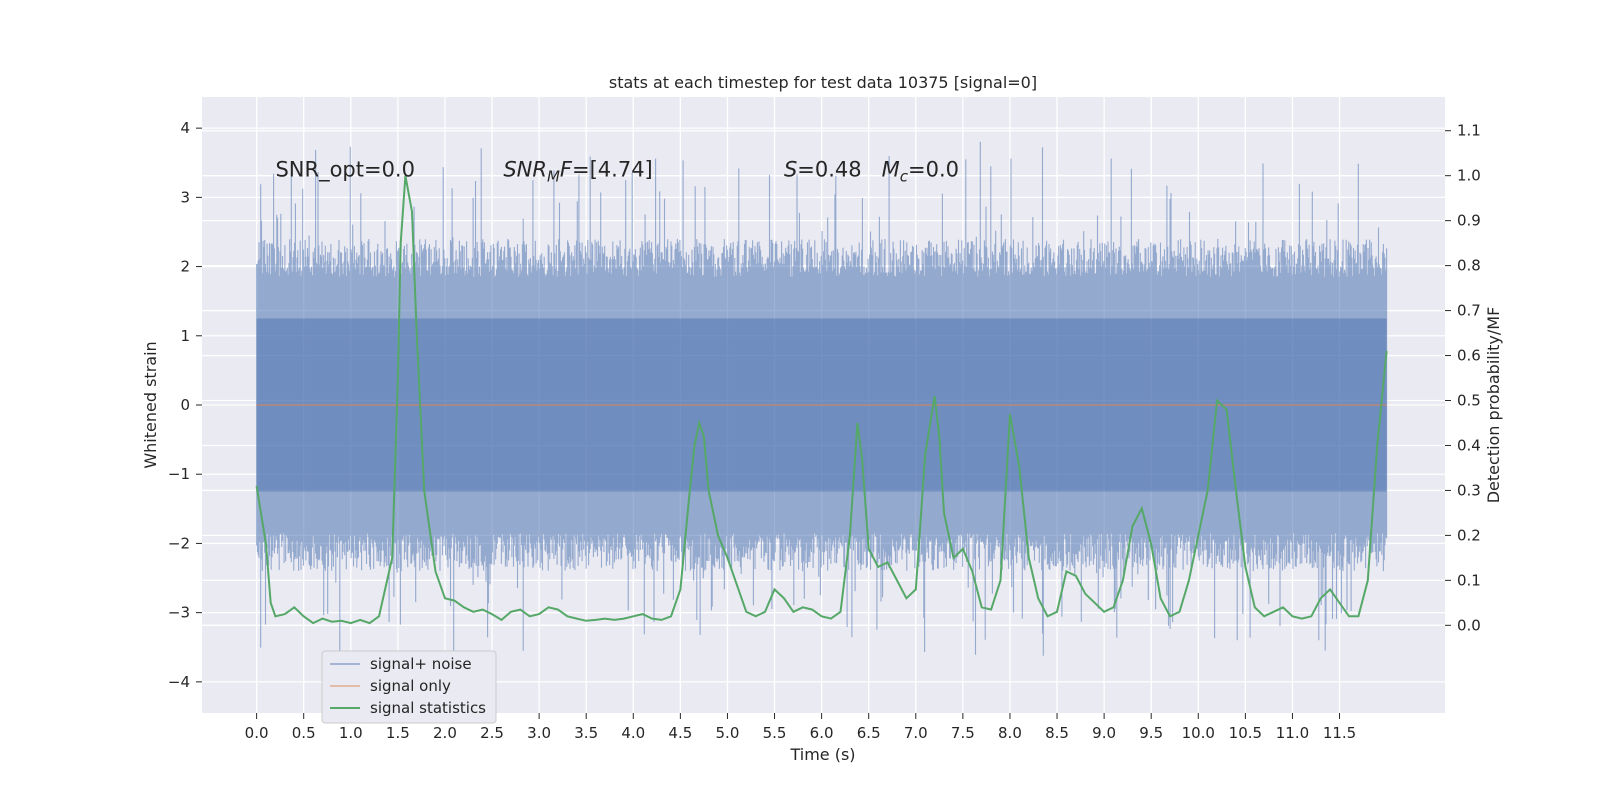 This screenshot has height=800, width=1600. What do you see at coordinates (790, 170) in the screenshot?
I see `annot-part: S` at bounding box center [790, 170].